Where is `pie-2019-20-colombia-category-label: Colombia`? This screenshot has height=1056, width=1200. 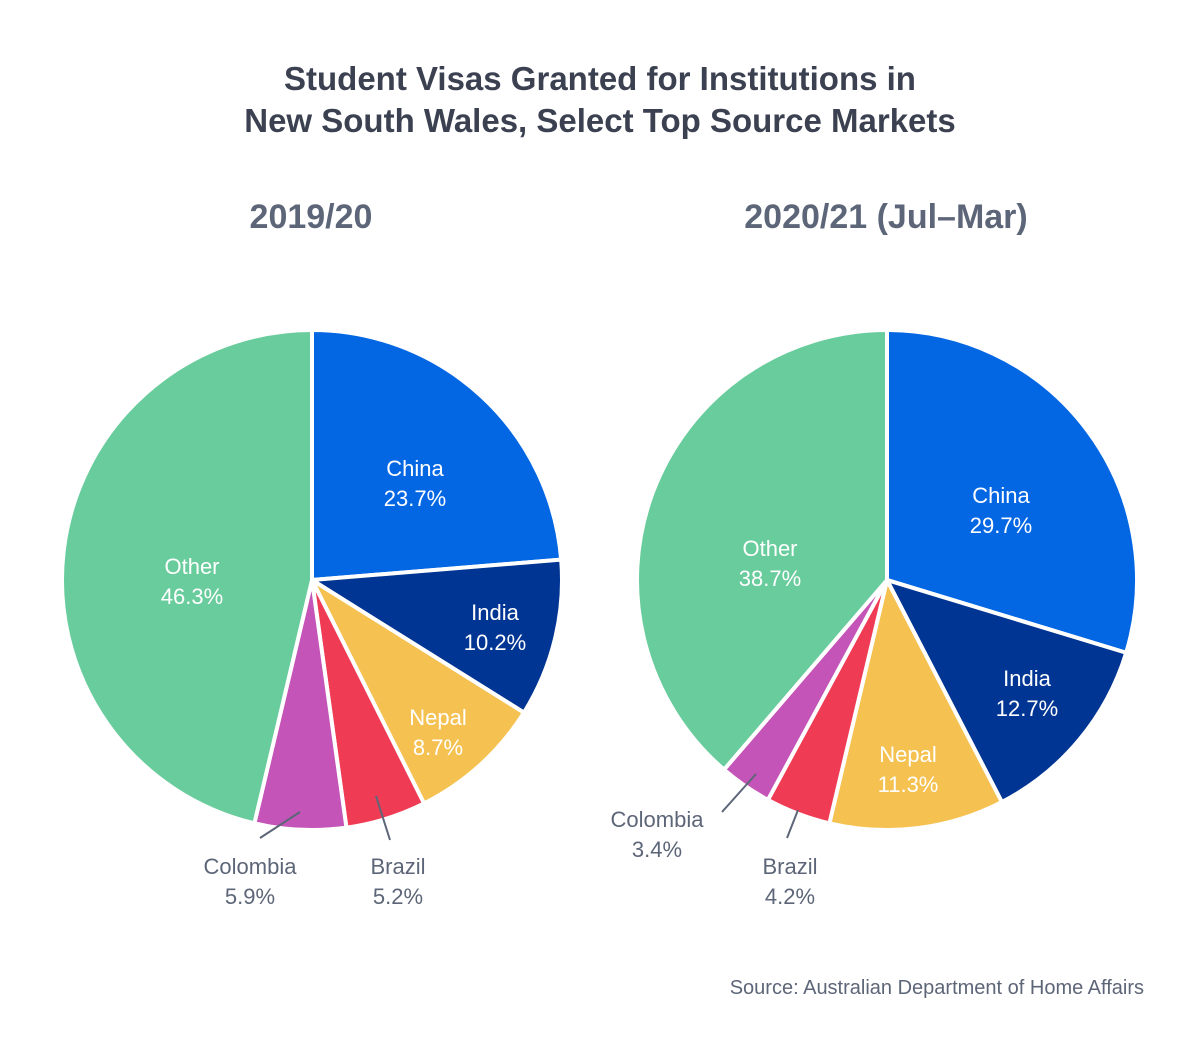
pie-2019-20-colombia-category-label: Colombia is located at coordinates (251, 866).